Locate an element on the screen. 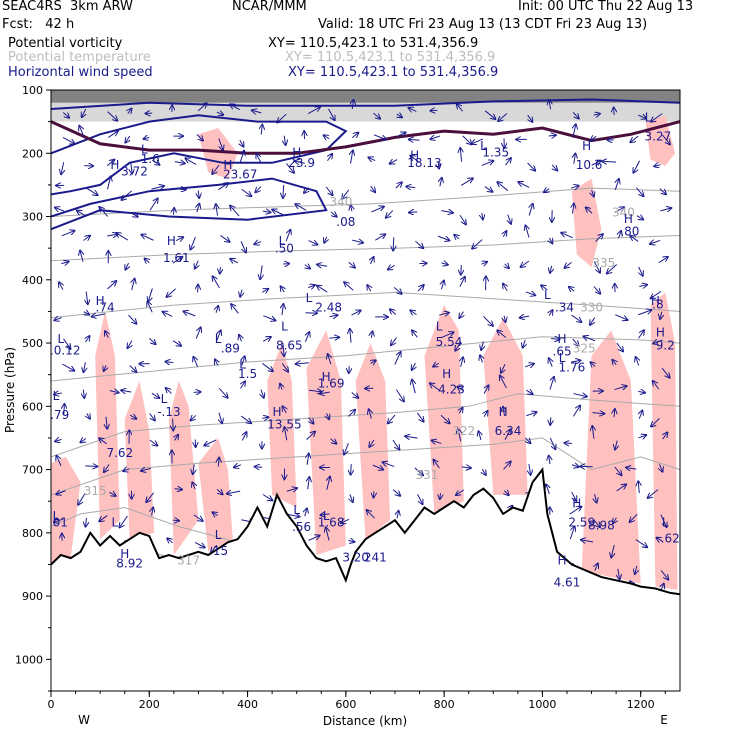 This screenshot has width=740, height=740. y-tick-label: 900 is located at coordinates (32, 596).